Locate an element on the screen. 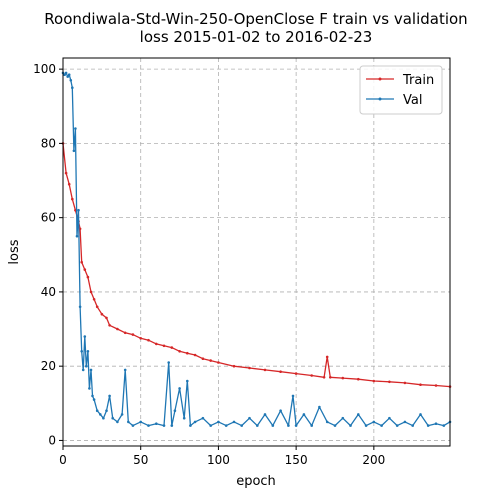  y-axis-label: loss is located at coordinates (14, 251).